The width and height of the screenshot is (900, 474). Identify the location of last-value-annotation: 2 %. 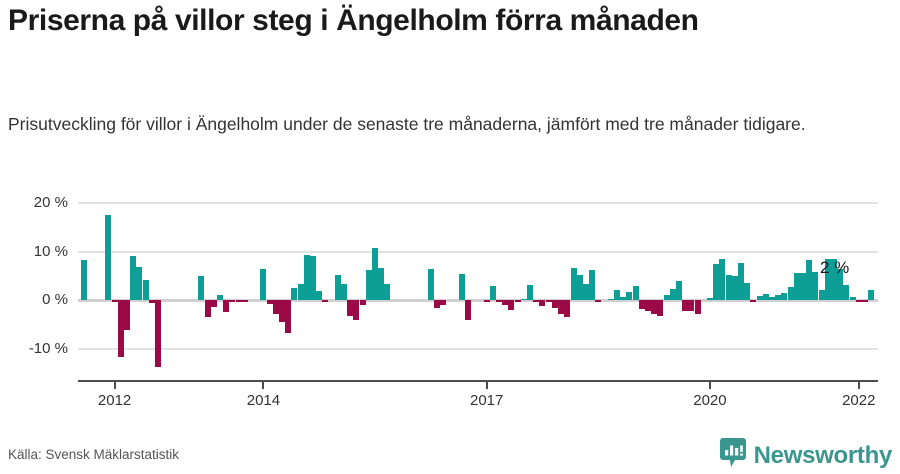
(835, 267).